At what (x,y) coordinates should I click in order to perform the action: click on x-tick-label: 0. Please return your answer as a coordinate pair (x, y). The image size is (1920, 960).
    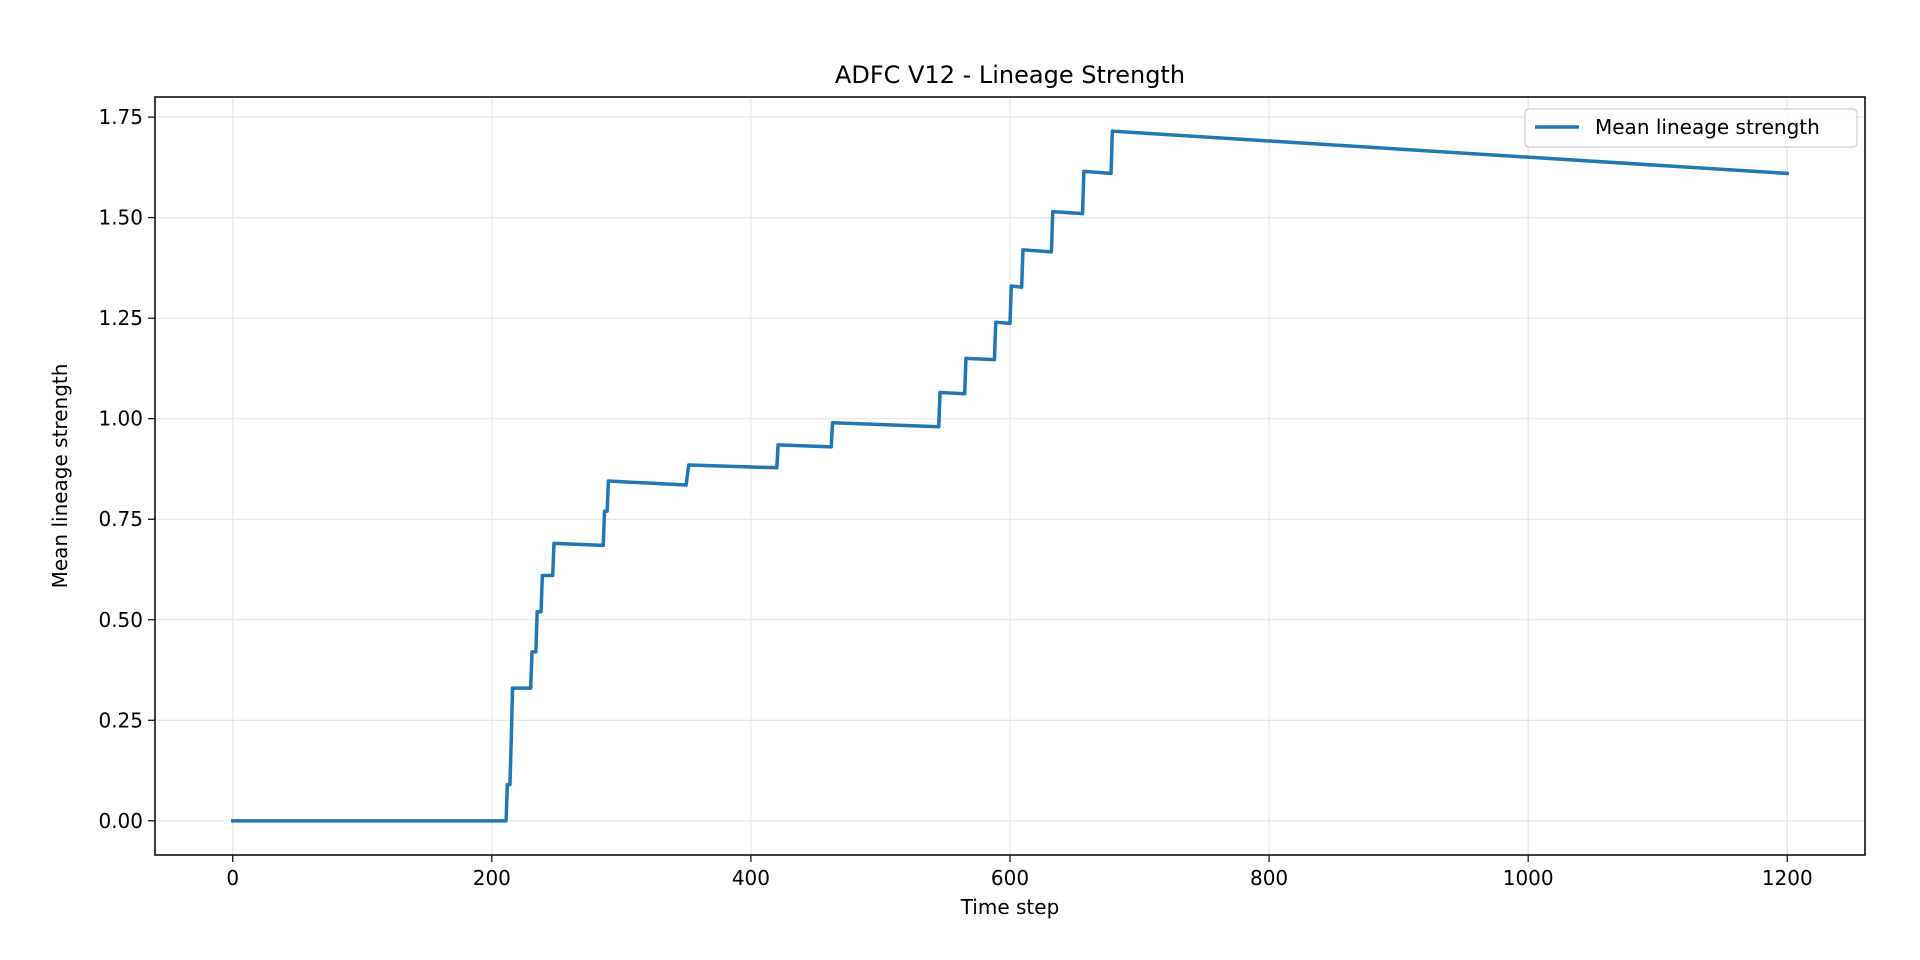
    Looking at the image, I should click on (232, 878).